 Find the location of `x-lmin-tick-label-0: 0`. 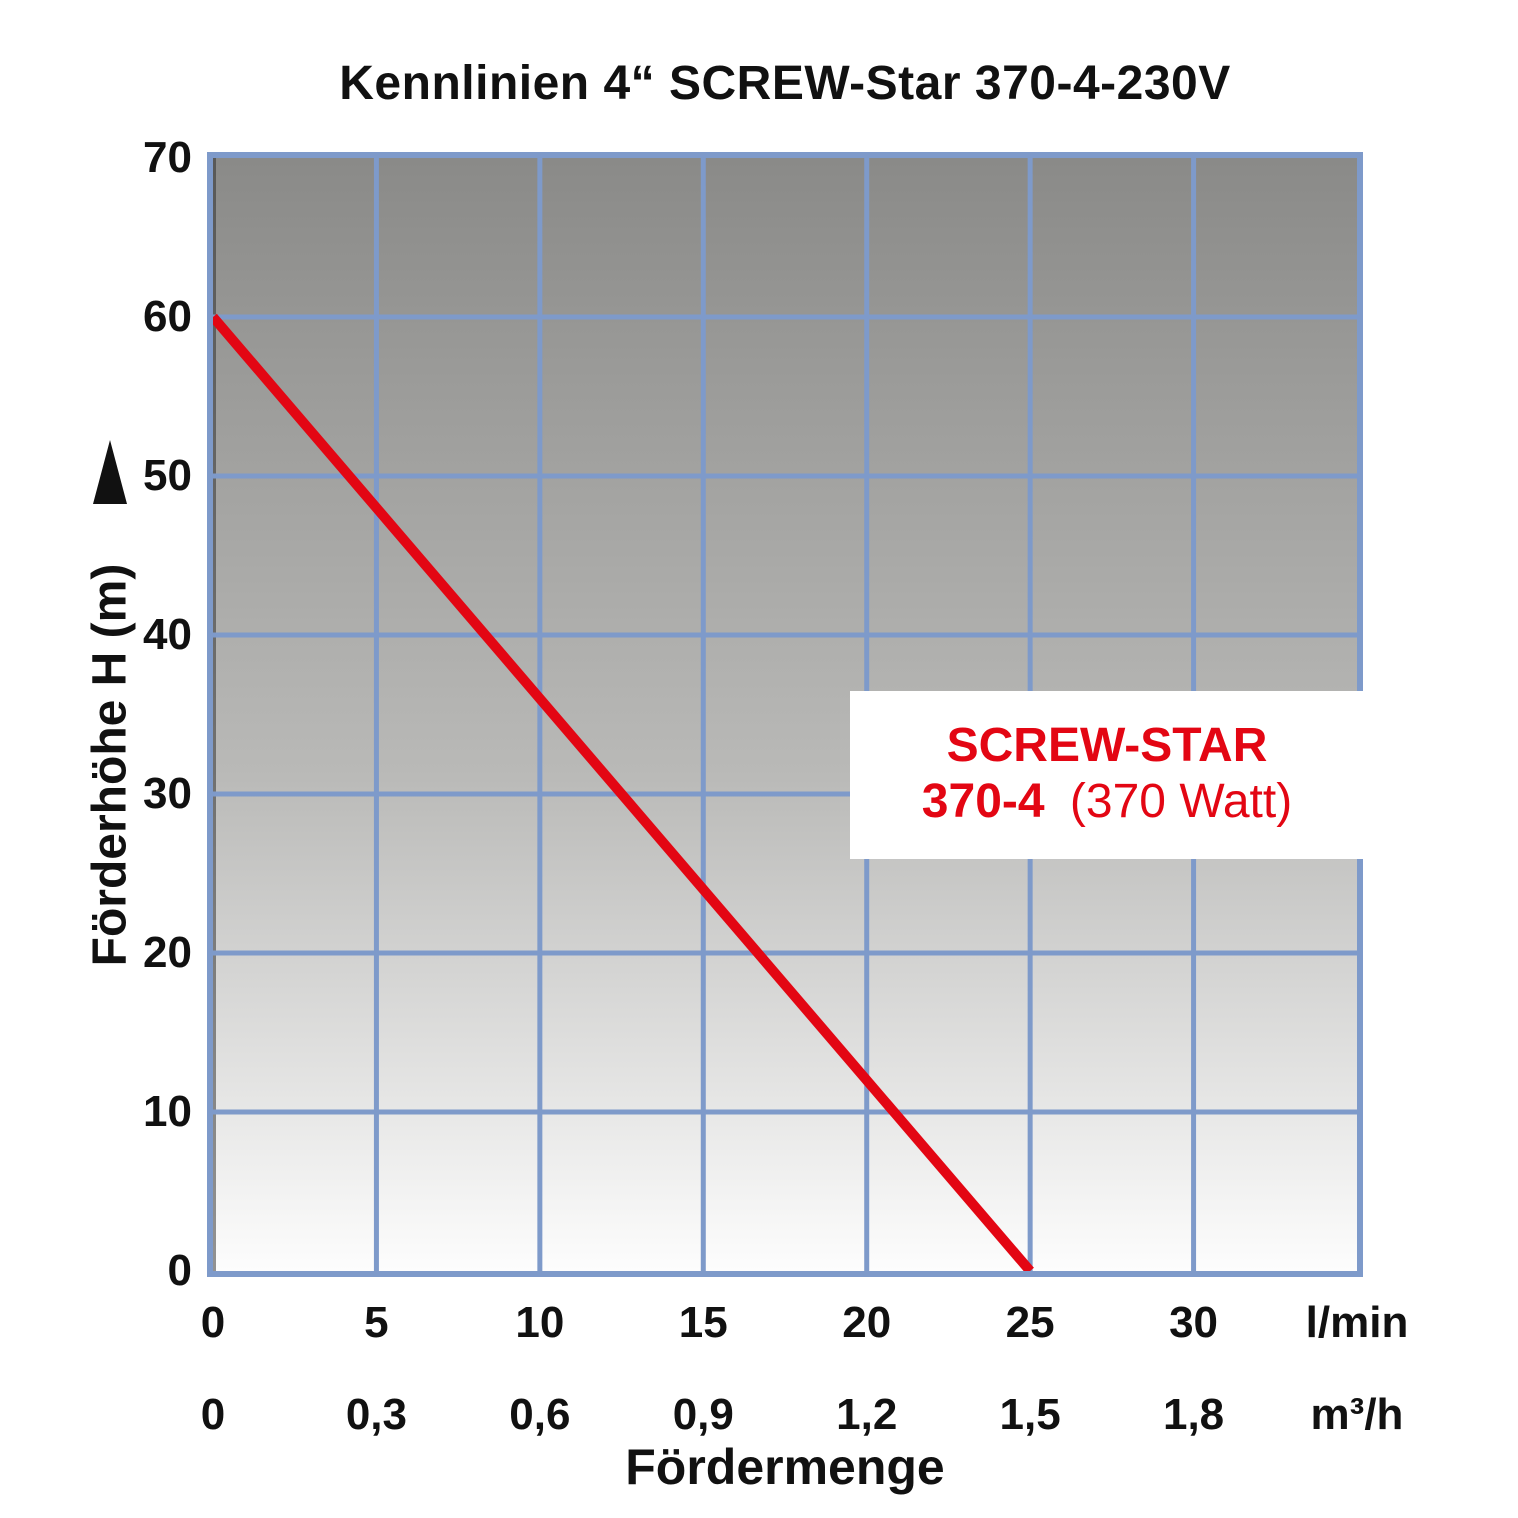

x-lmin-tick-label-0: 0 is located at coordinates (213, 1322).